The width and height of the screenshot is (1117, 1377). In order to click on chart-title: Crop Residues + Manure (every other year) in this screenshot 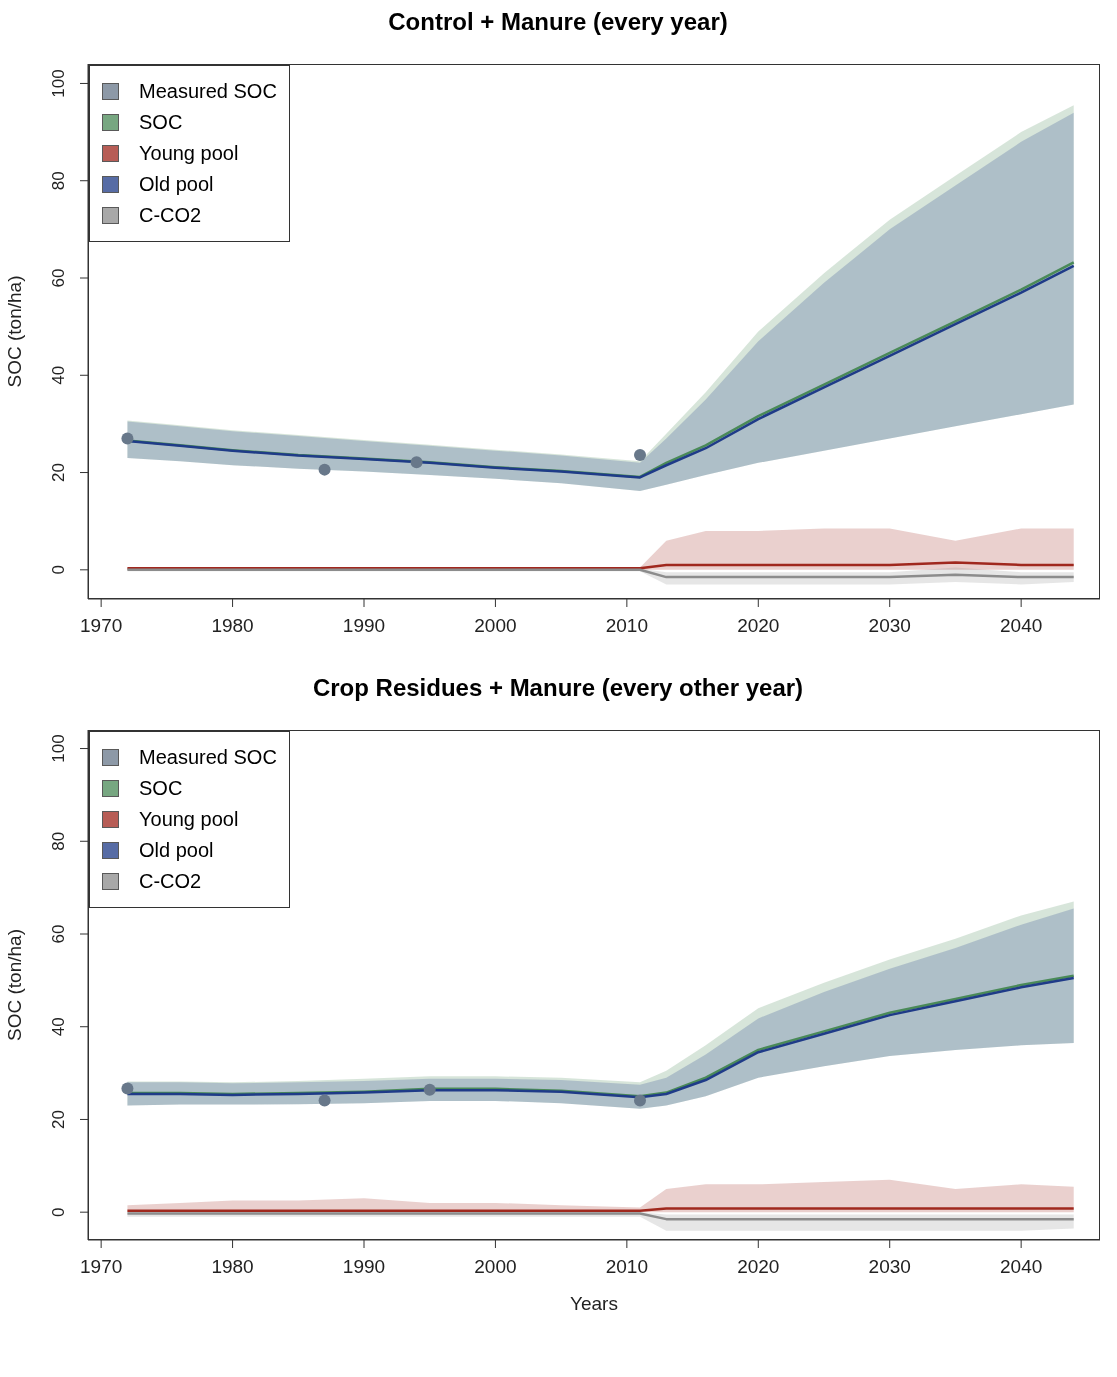, I will do `click(558, 688)`.